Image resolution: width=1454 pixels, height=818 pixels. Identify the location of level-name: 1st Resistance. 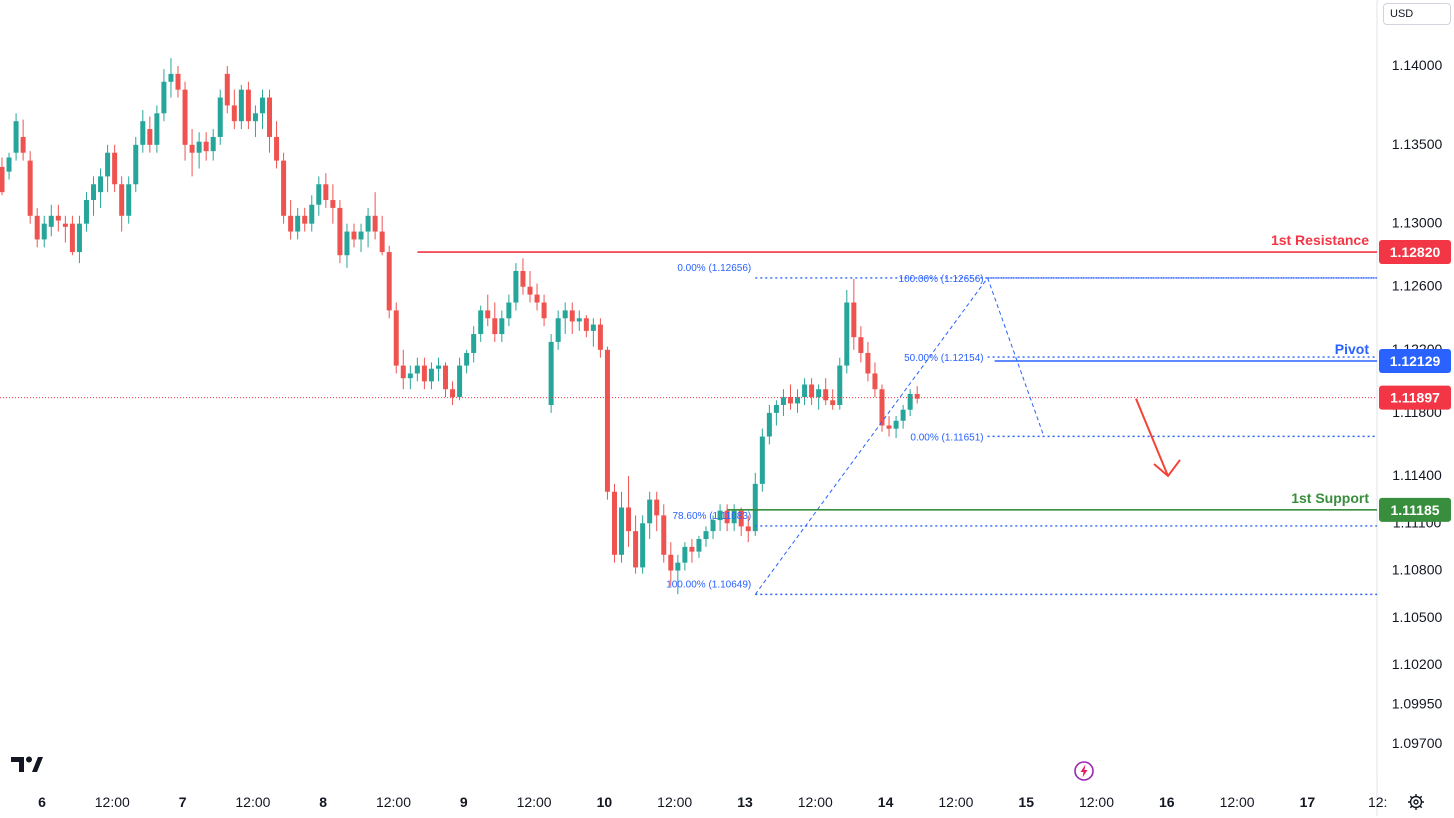
(1320, 240).